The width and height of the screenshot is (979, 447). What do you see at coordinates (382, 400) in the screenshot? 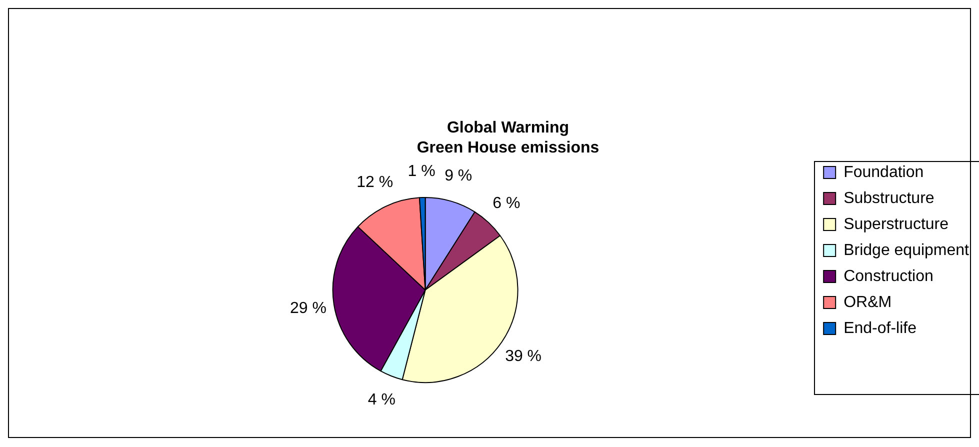
I see `data-label: 4 %` at bounding box center [382, 400].